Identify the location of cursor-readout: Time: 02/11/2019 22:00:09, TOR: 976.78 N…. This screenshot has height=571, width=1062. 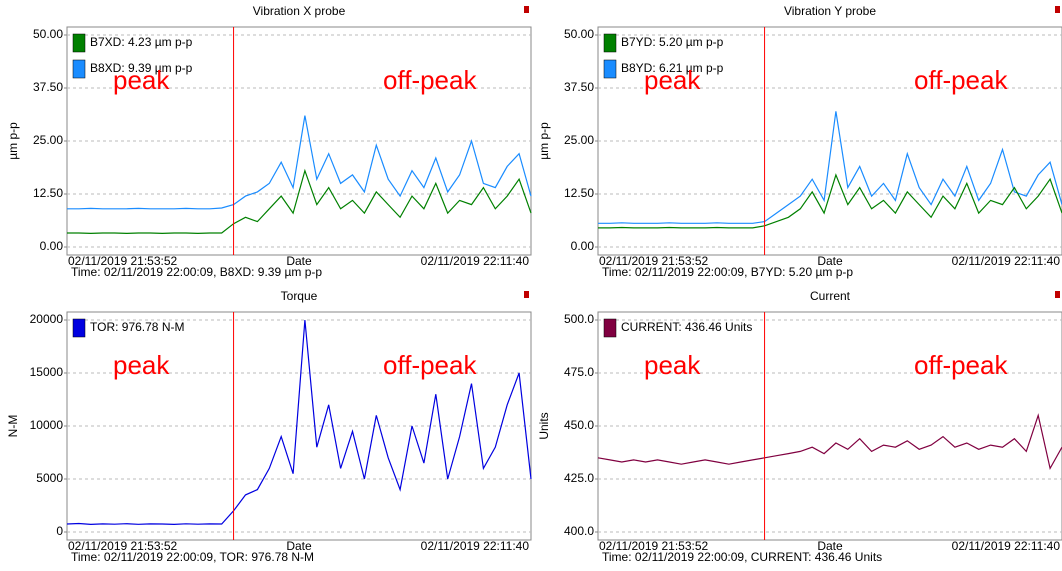
(192, 557).